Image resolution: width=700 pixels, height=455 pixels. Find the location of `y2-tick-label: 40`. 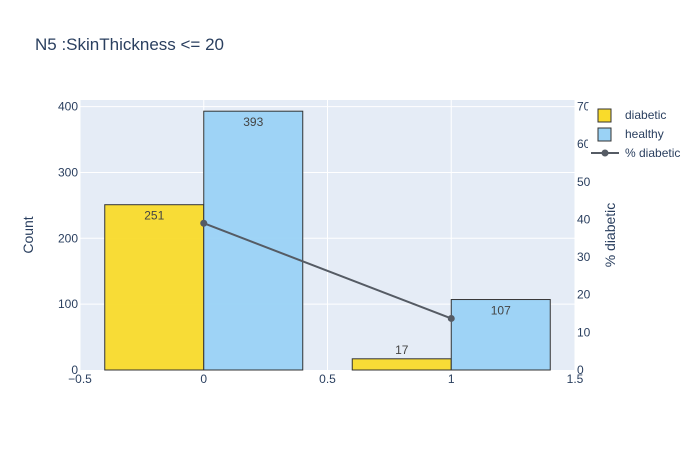

y2-tick-label: 40 is located at coordinates (584, 219).